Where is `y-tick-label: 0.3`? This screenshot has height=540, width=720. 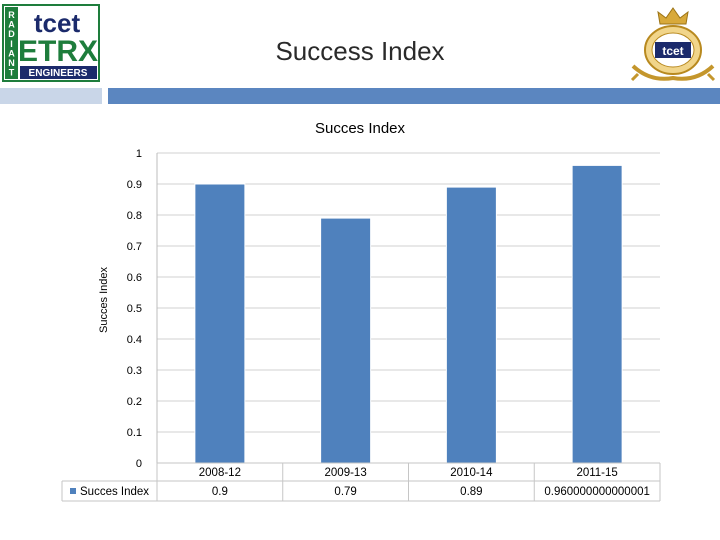 y-tick-label: 0.3 is located at coordinates (134, 371).